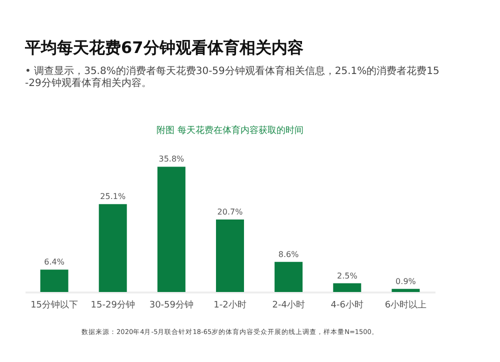 Image resolution: width=500 pixels, height=362 pixels. I want to click on data-label: 8.6%, so click(289, 254).